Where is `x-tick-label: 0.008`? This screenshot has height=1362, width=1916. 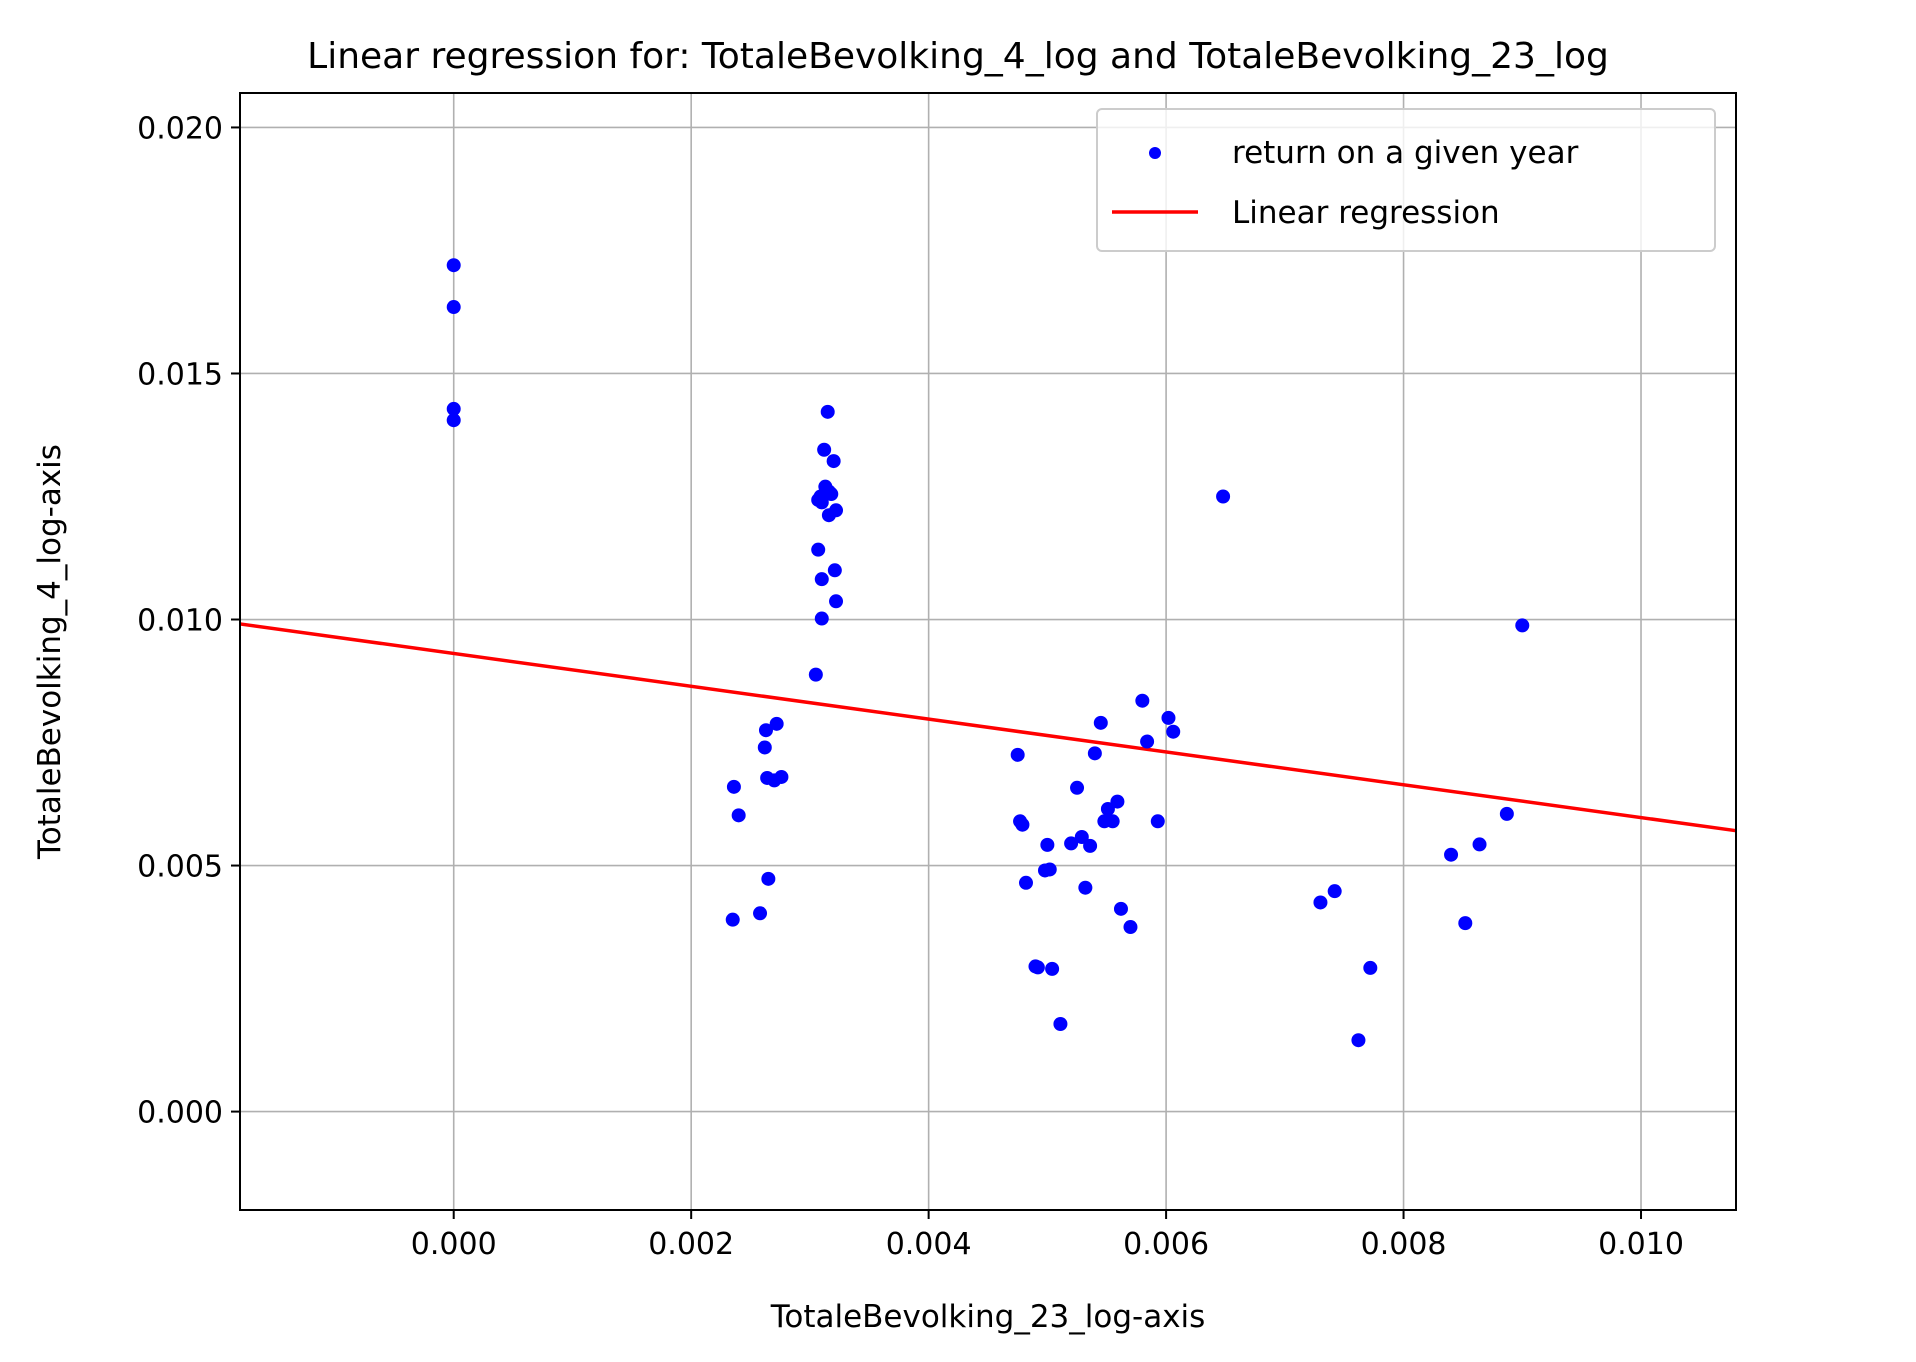 x-tick-label: 0.008 is located at coordinates (1404, 1244).